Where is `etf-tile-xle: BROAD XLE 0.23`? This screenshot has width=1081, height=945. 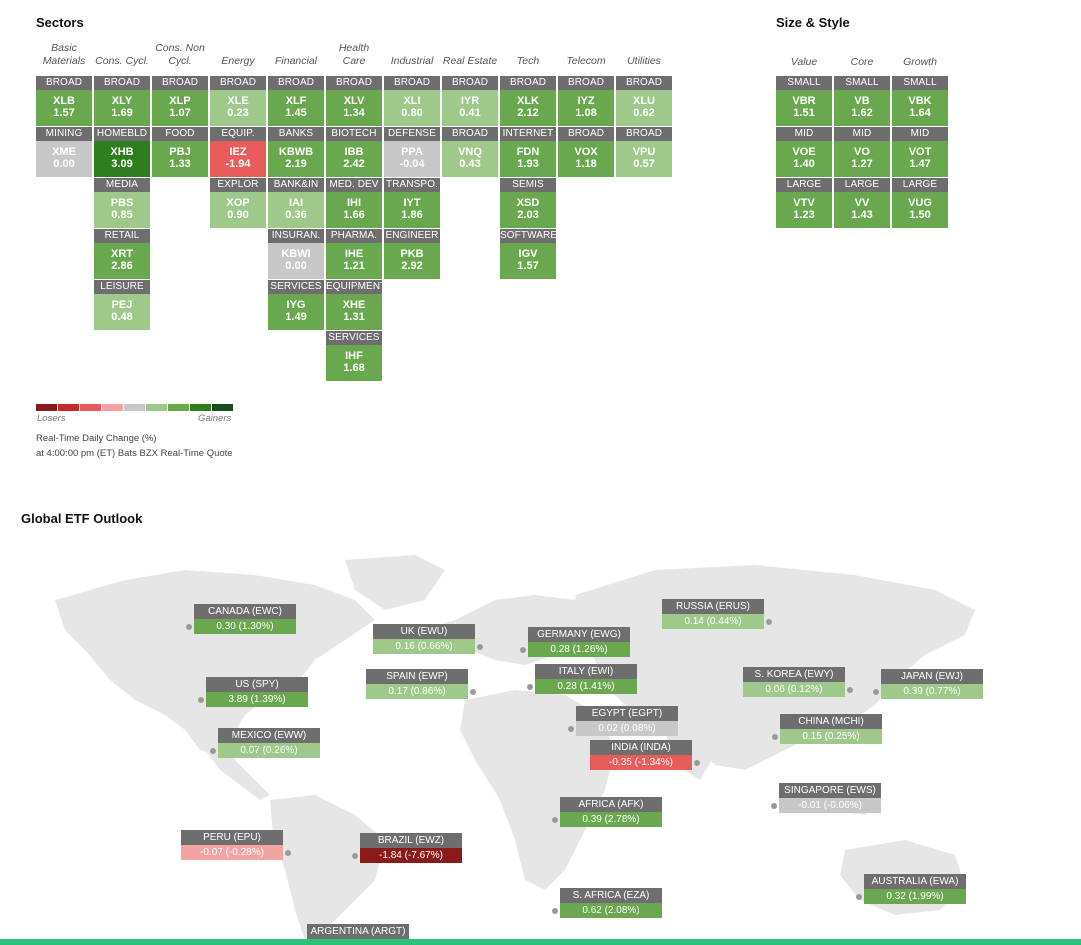
etf-tile-xle: BROAD XLE 0.23 is located at coordinates (238, 101).